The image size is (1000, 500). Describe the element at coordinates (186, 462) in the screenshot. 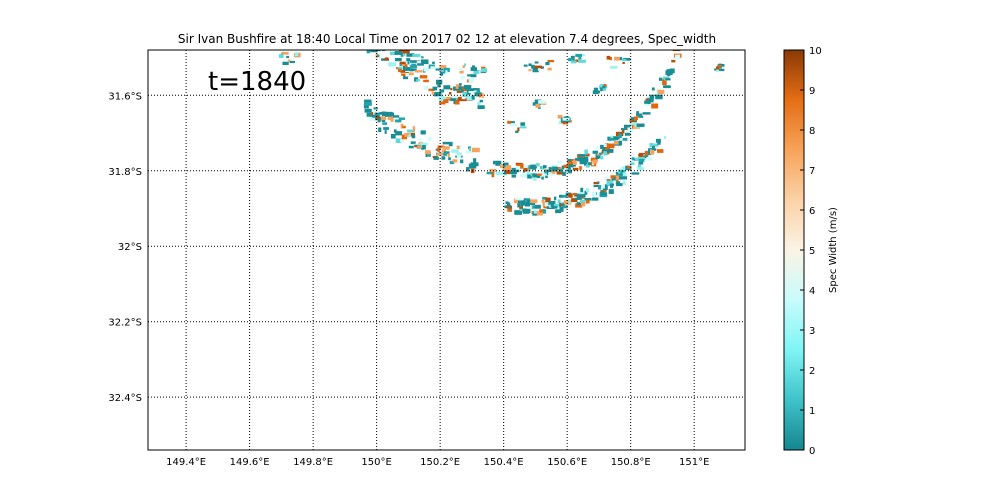

I see `x-tick-label: 149.4°E` at that location.